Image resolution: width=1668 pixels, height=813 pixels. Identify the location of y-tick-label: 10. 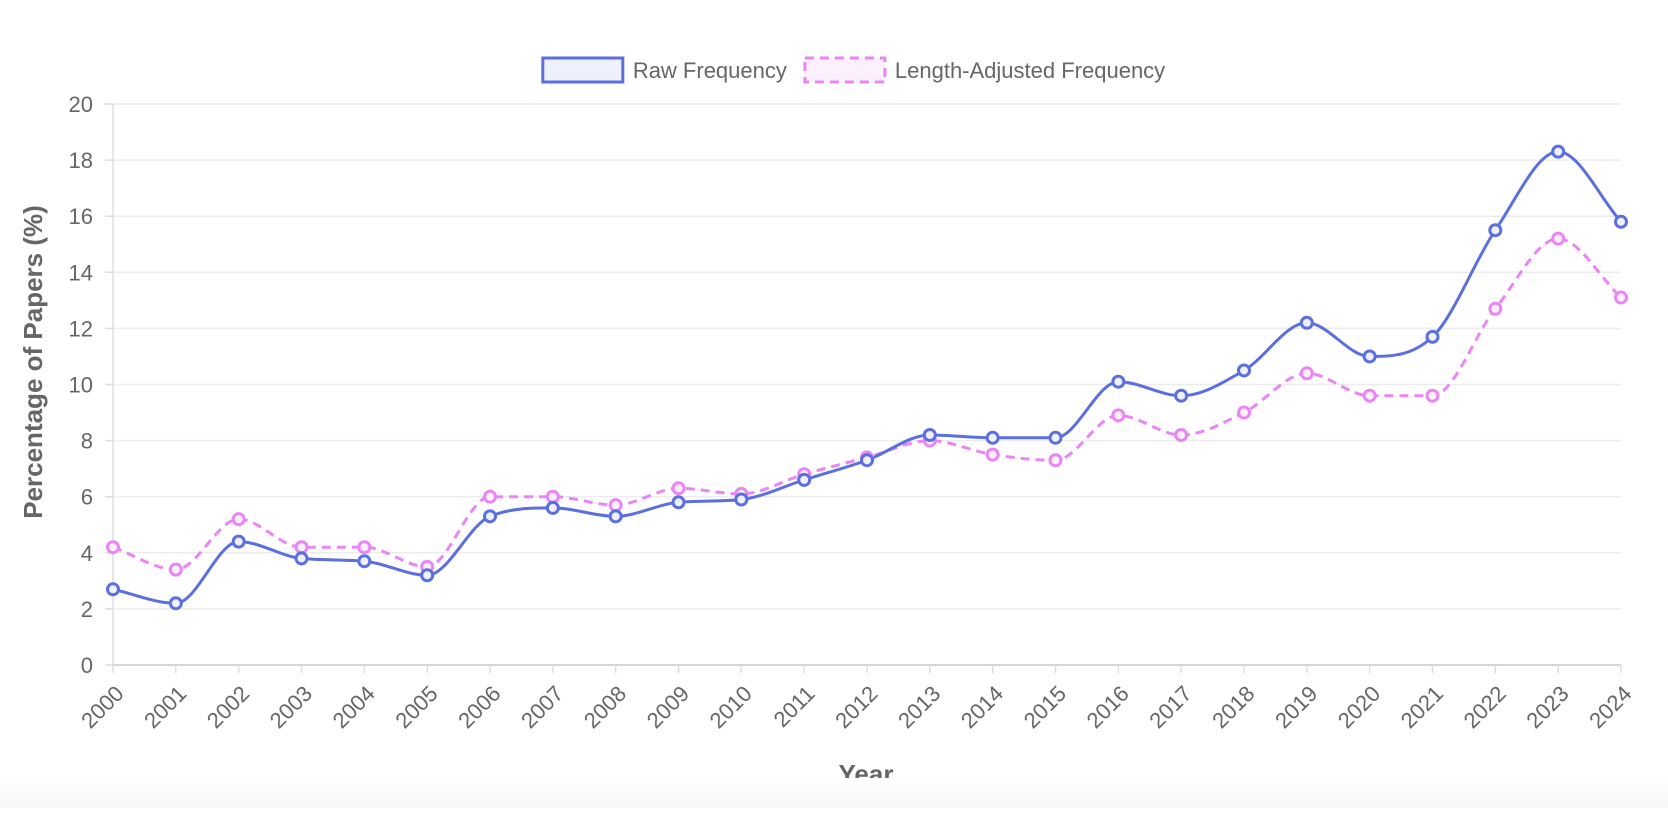
(81, 385).